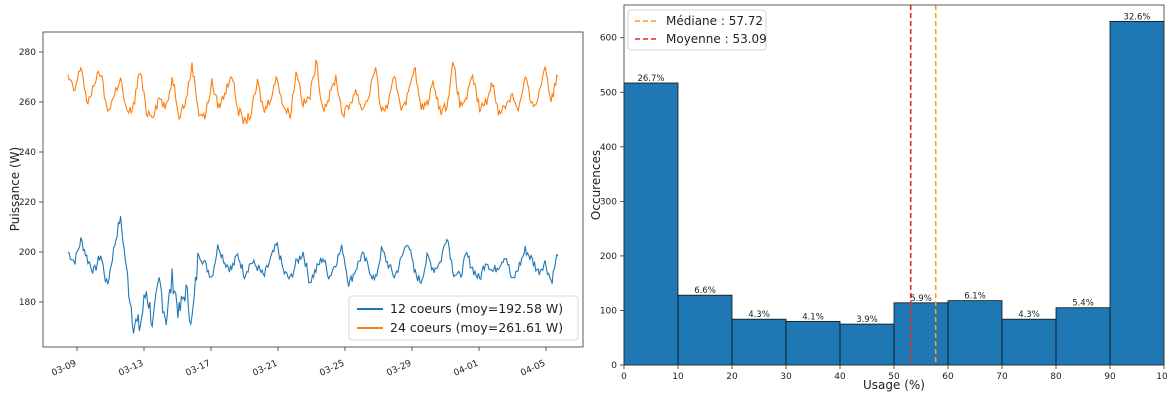  I want to click on left-y-tick-label: 200, so click(27, 253).